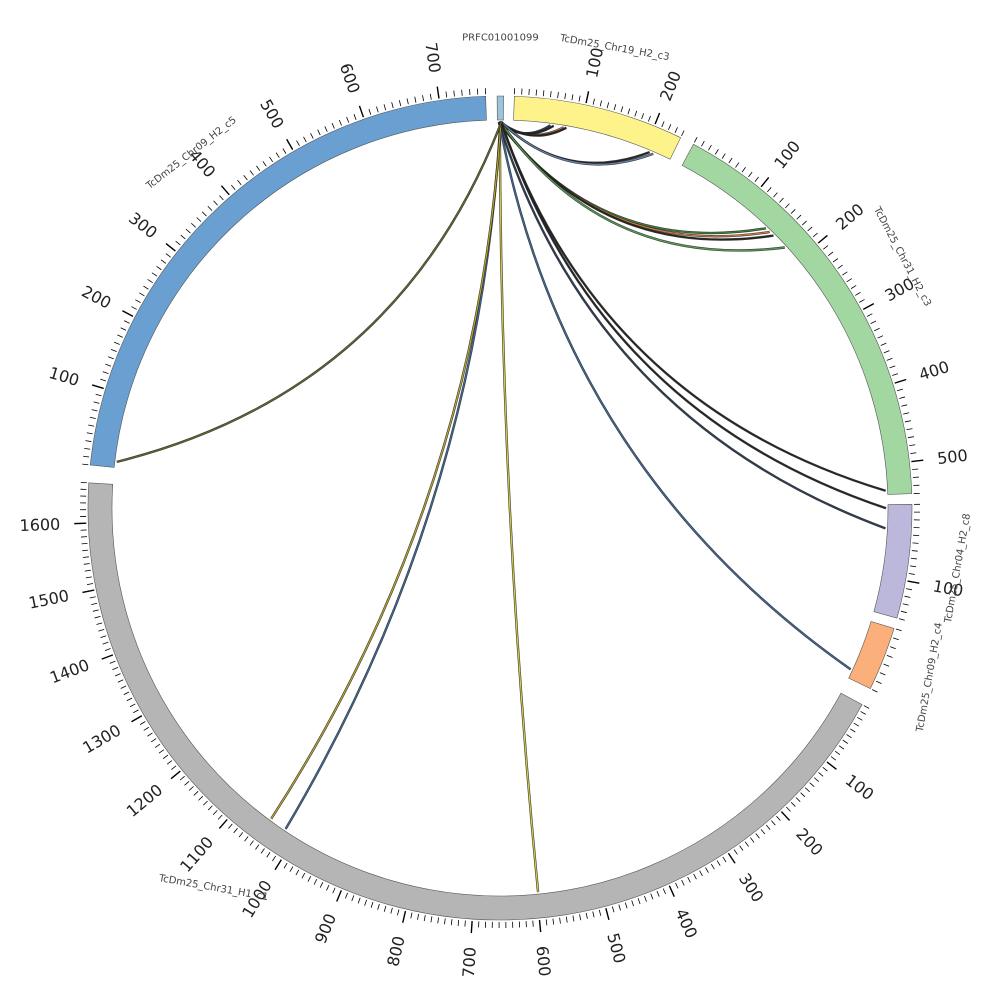 This screenshot has height=1000, width=1000. Describe the element at coordinates (500, 38) in the screenshot. I see `segment-name-label: PRFC01001099` at that location.